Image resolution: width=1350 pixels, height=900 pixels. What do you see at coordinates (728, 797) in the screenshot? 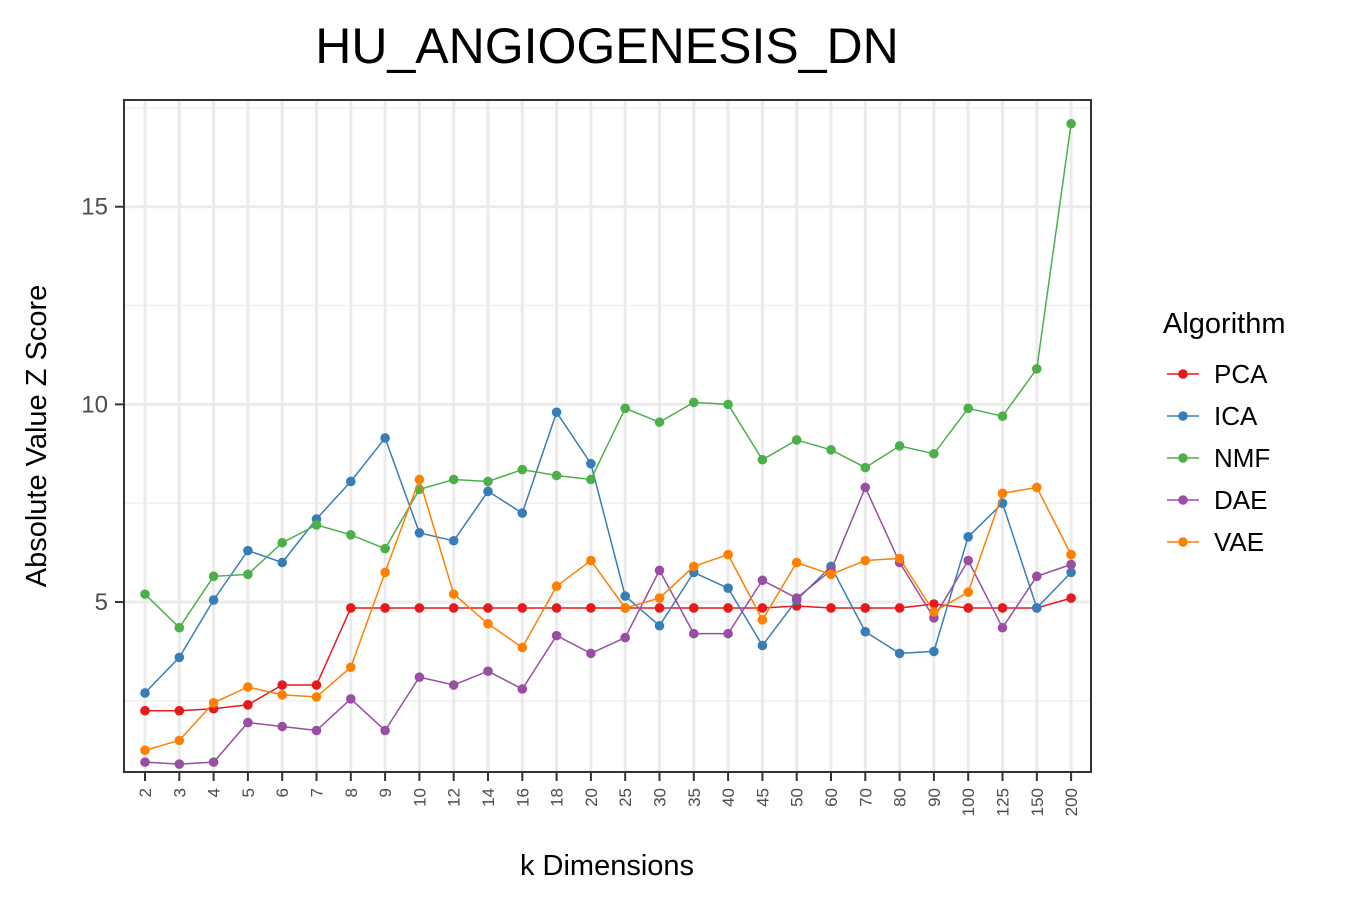
I see `x-tick-label: 40` at bounding box center [728, 797].